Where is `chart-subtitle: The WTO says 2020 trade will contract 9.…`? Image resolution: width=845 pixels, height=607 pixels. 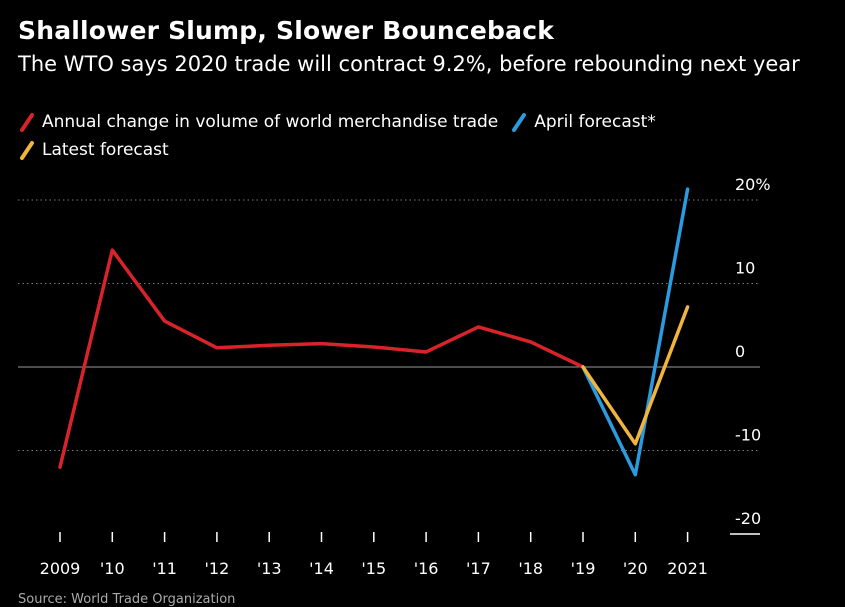 chart-subtitle: The WTO says 2020 trade will contract 9.… is located at coordinates (409, 64).